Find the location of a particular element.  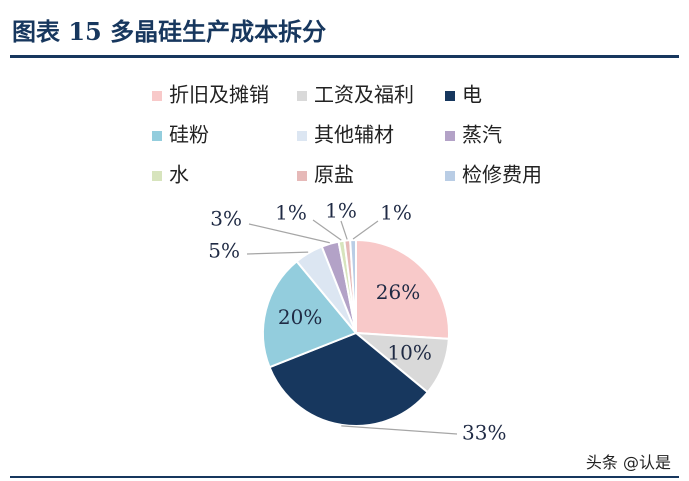

slice-label: 3% is located at coordinates (226, 219).